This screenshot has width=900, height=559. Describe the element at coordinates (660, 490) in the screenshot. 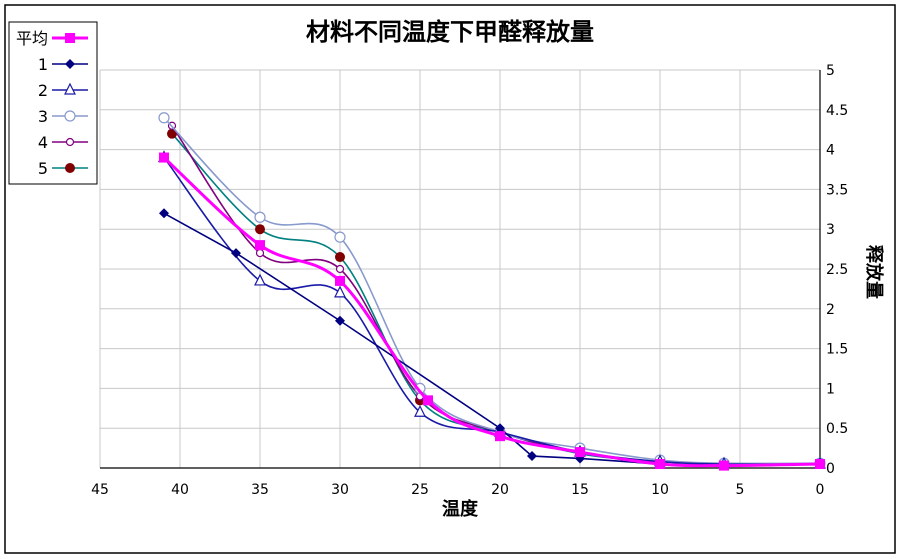

I see `x-tick-label: 10` at that location.